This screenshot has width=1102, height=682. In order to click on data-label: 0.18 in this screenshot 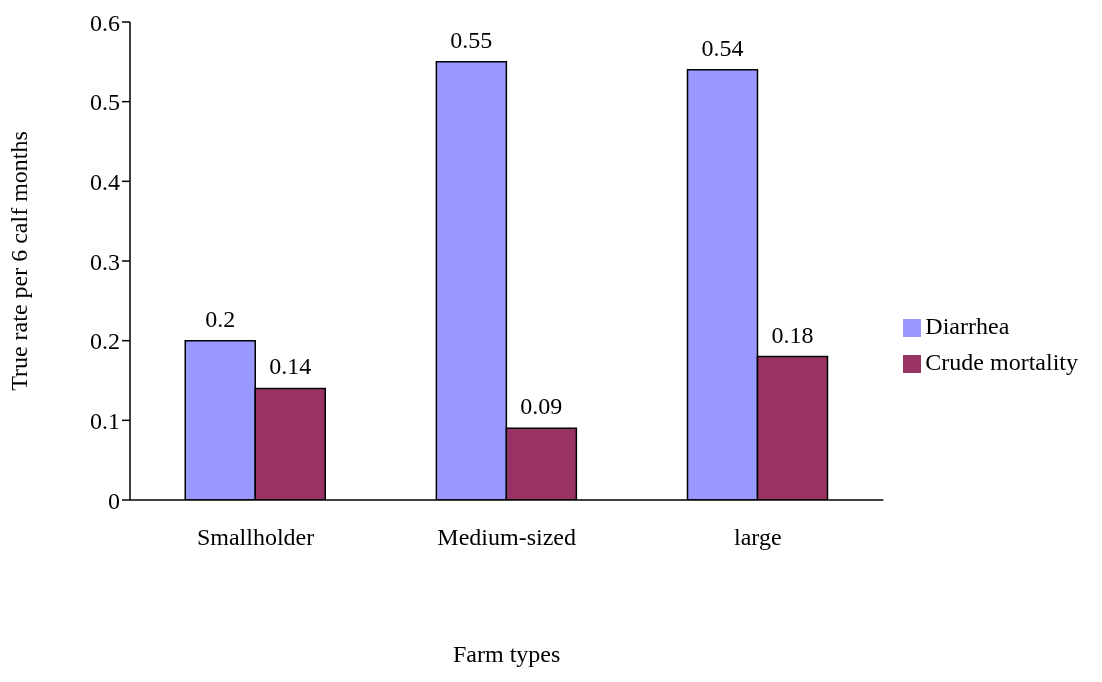, I will do `click(792, 334)`.